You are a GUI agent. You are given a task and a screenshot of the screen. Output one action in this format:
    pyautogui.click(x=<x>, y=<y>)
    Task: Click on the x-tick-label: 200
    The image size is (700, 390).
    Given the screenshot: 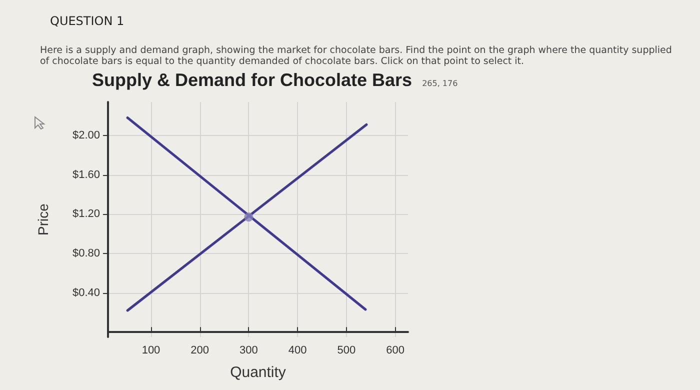 What is the action you would take?
    pyautogui.click(x=200, y=350)
    